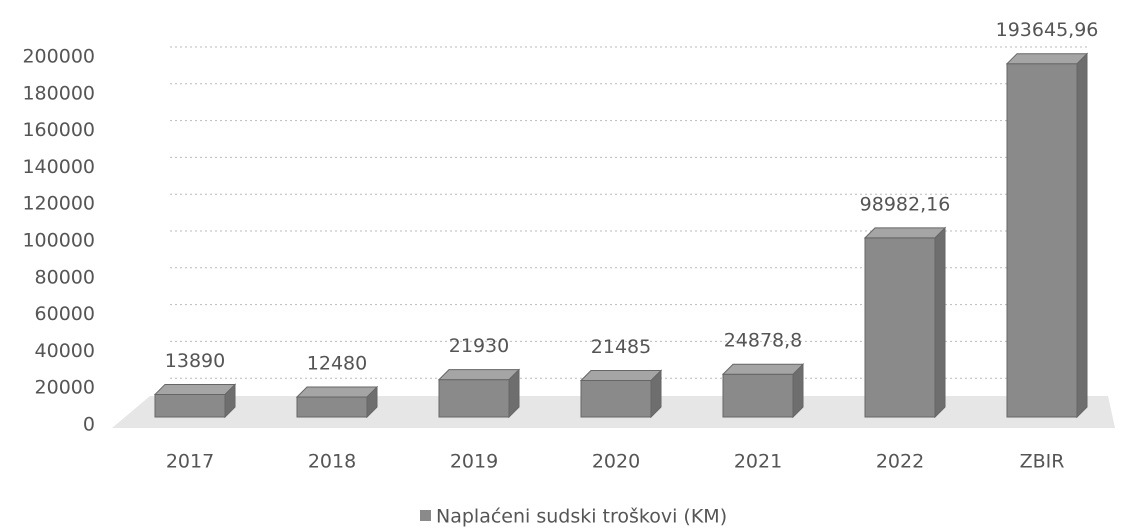 Image resolution: width=1138 pixels, height=530 pixels. I want to click on data-label: 98982,16, so click(905, 204).